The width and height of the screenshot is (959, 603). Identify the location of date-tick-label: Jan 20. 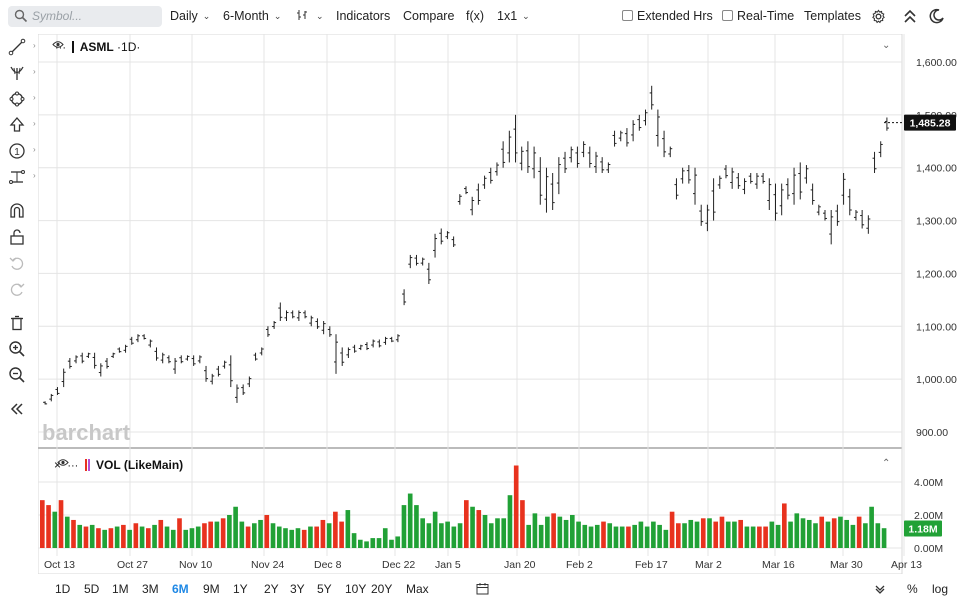
(520, 565).